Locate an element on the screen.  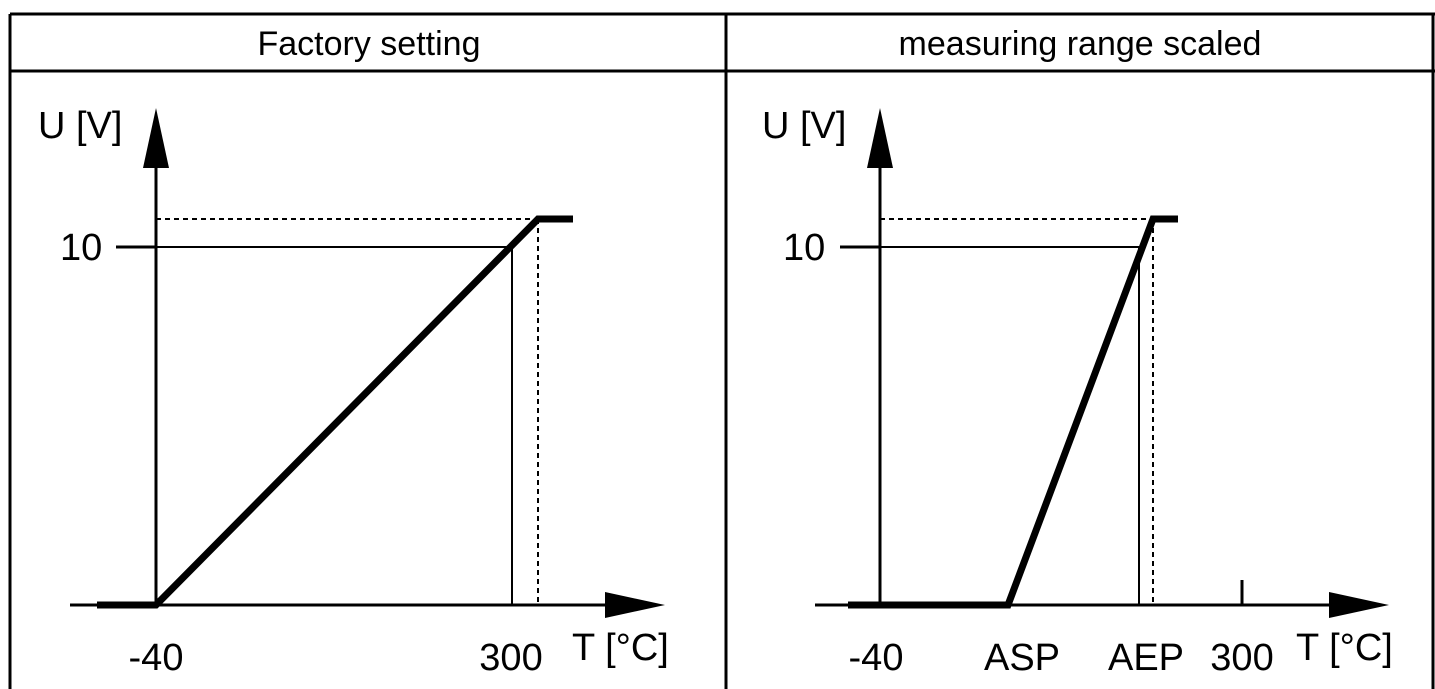
x-tick-label-aep: AEP is located at coordinates (1146, 658).